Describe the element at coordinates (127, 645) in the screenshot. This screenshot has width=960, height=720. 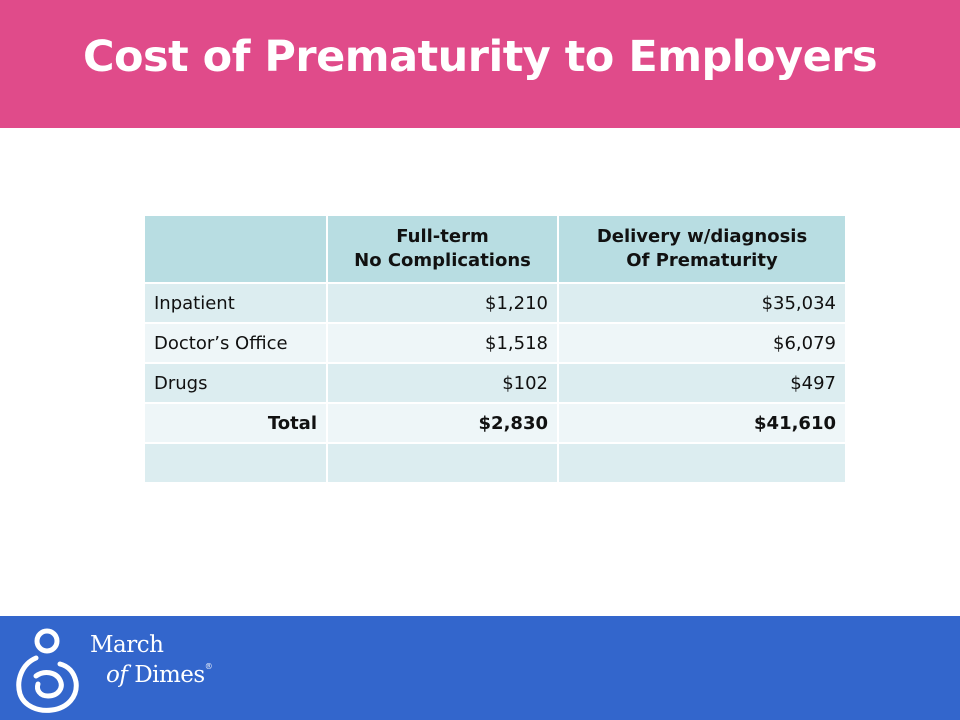
I see `logo-text-march: March` at that location.